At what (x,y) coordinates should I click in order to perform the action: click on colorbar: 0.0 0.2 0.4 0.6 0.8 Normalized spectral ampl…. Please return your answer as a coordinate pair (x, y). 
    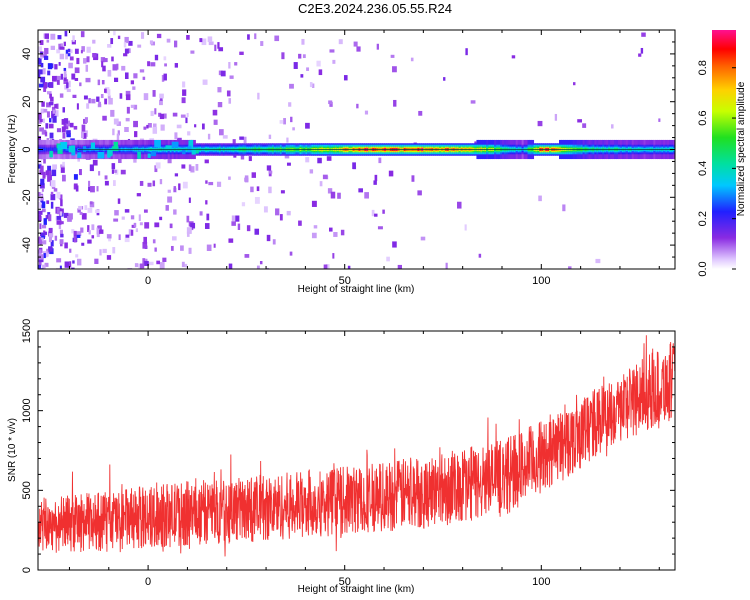
    Looking at the image, I should click on (722, 153).